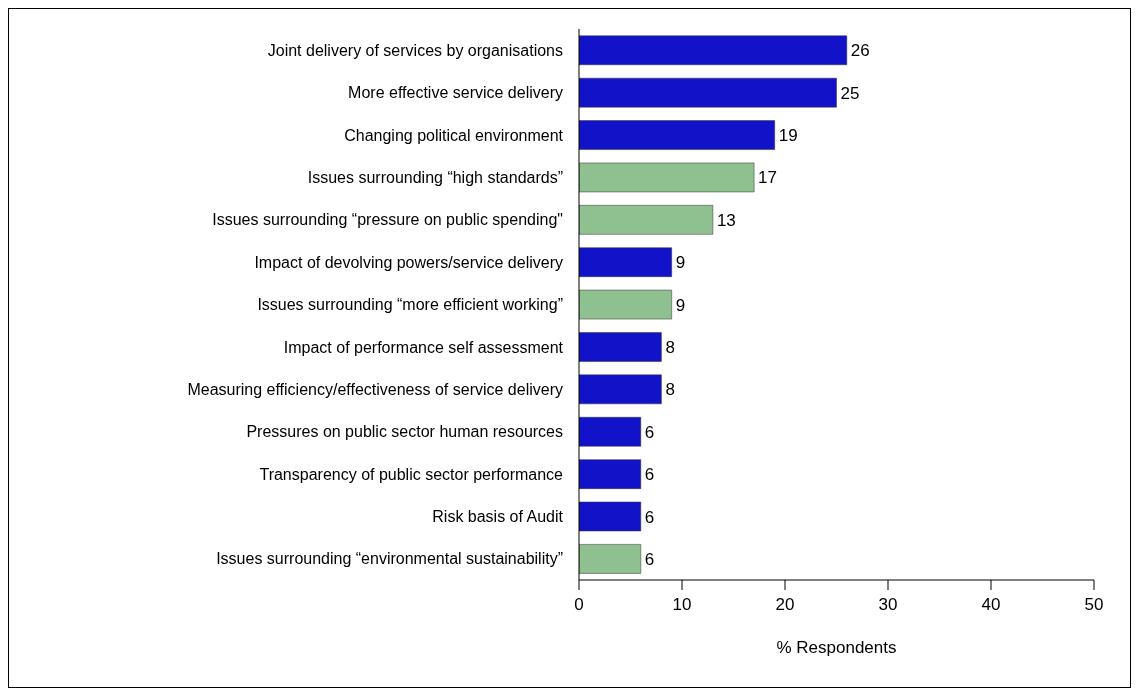 Image resolution: width=1139 pixels, height=698 pixels. What do you see at coordinates (454, 135) in the screenshot?
I see `y-tick-label: Changing political environment` at bounding box center [454, 135].